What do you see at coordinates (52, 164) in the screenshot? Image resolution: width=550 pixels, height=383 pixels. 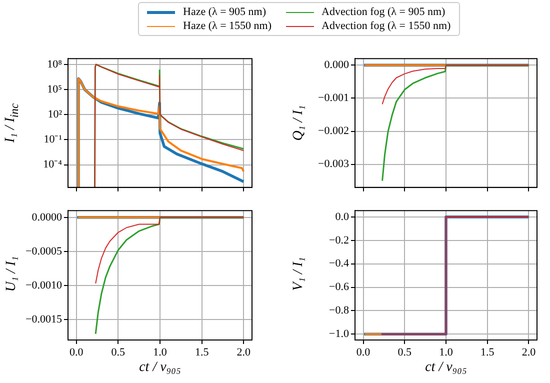 I see `y-tick-label: 10⁻⁴` at bounding box center [52, 164].